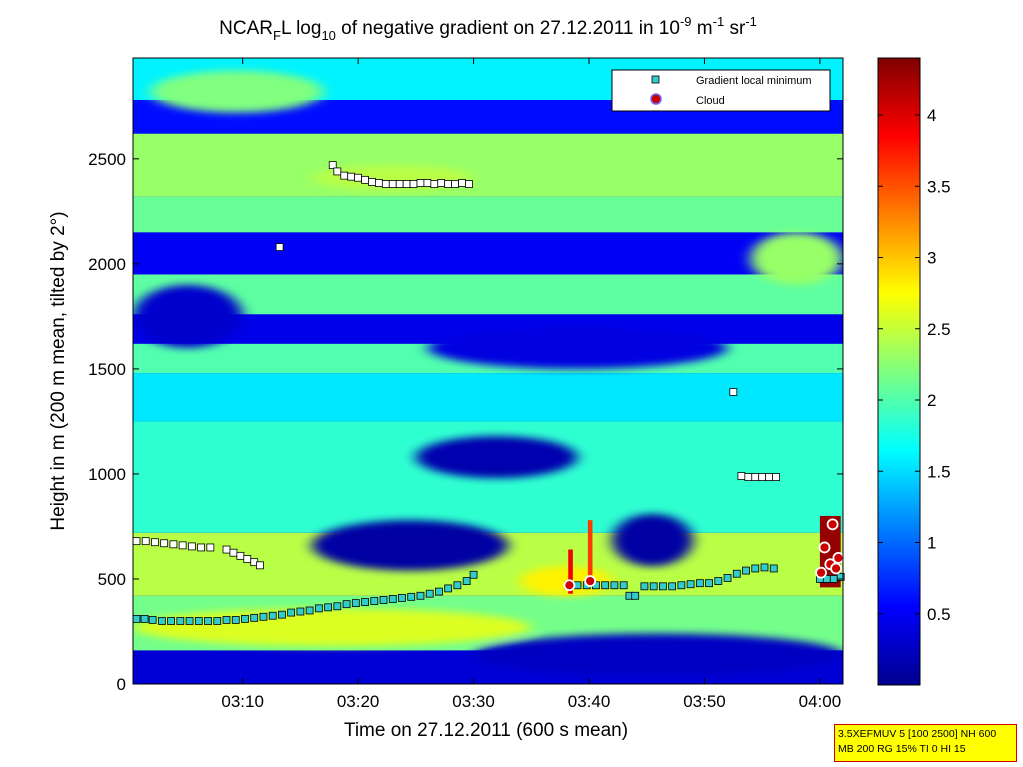  Describe the element at coordinates (486, 730) in the screenshot. I see `x-axis-label: Time on 27.12.2011 (600 s mean)` at that location.